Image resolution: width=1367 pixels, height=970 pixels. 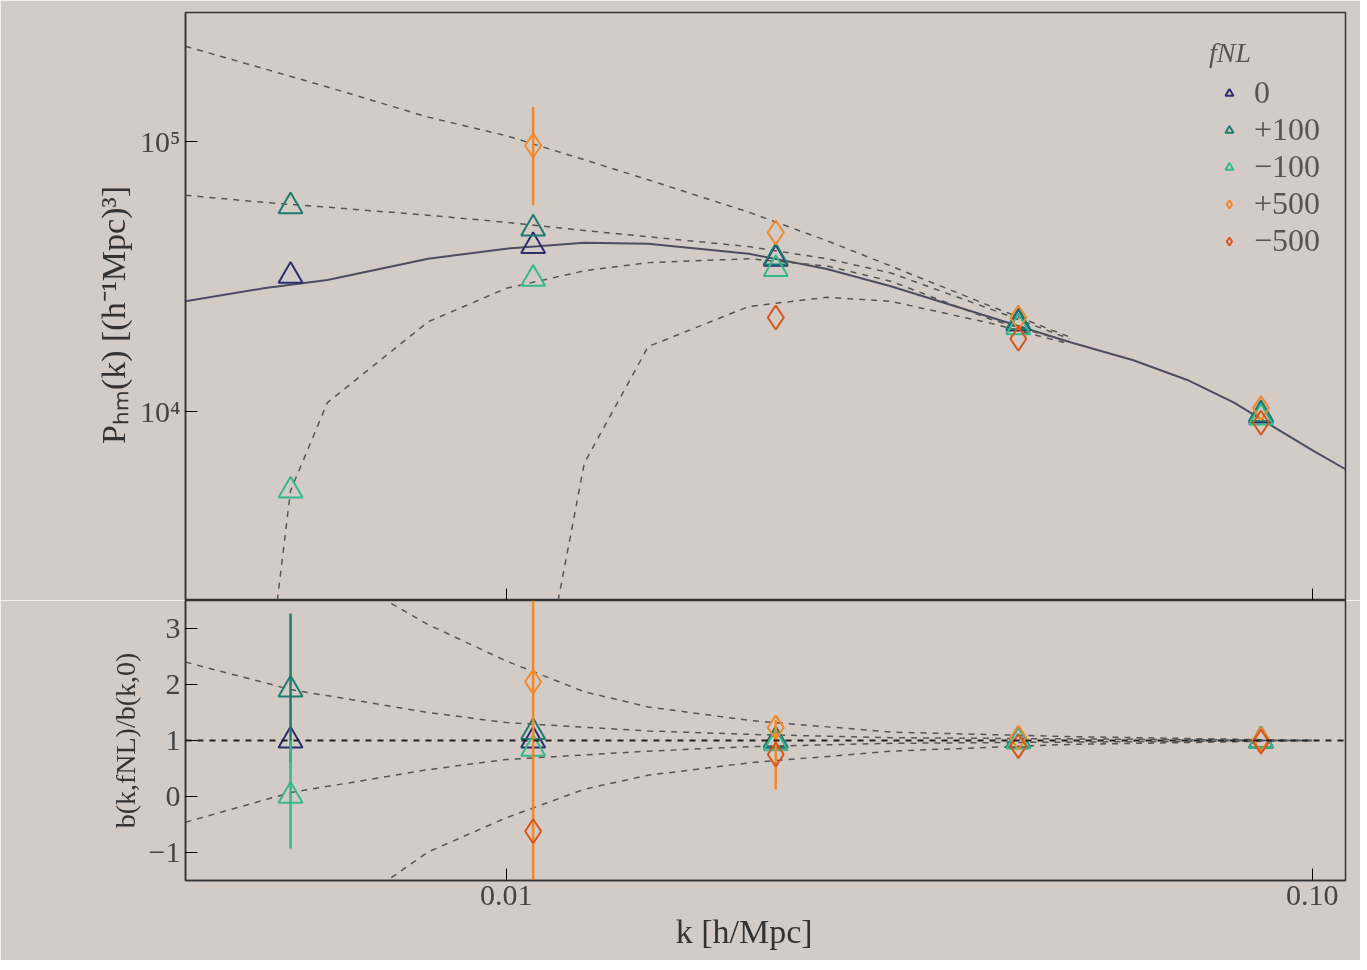 I want to click on y-axis-title: Pₕₘ(k) [(h⁻¹Mpc)³], so click(x=114, y=315).